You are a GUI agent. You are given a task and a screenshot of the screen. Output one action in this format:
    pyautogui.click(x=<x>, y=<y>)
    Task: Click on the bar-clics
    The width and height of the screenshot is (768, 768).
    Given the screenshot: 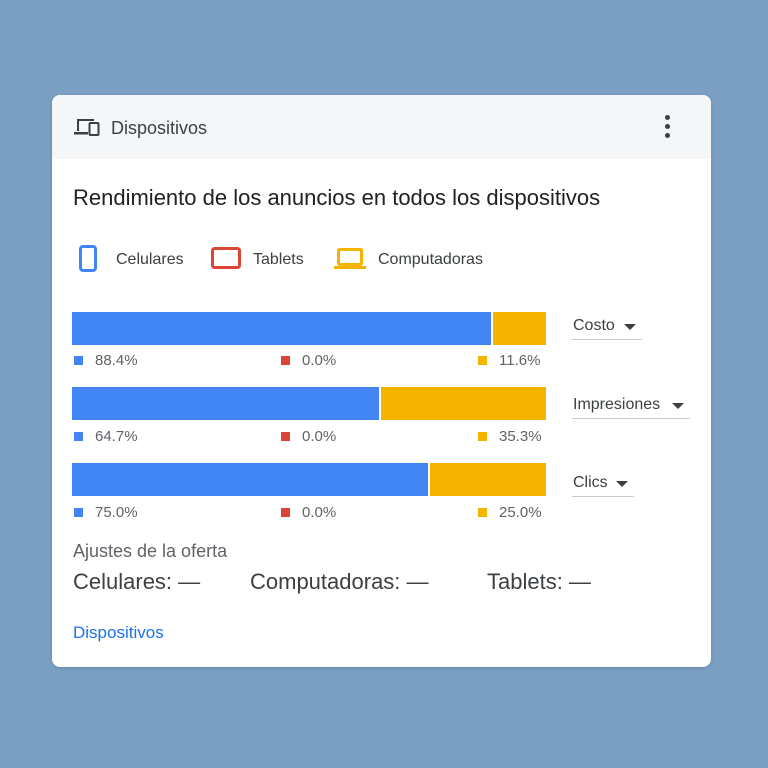 What is the action you would take?
    pyautogui.click(x=309, y=479)
    